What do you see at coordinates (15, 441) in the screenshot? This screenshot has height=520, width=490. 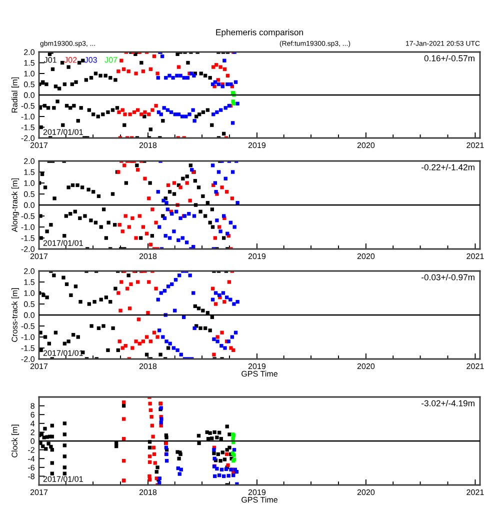 I see `y-axis-title: Clock [m]` at bounding box center [15, 441].